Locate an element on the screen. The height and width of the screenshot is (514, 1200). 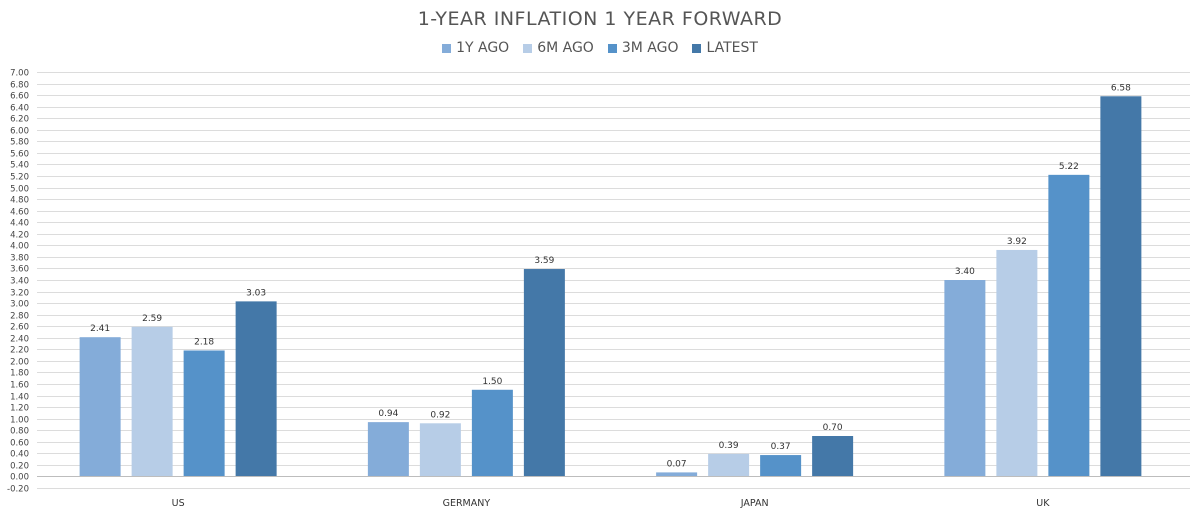
y-tick-label: 1.00 is located at coordinates (19, 421).